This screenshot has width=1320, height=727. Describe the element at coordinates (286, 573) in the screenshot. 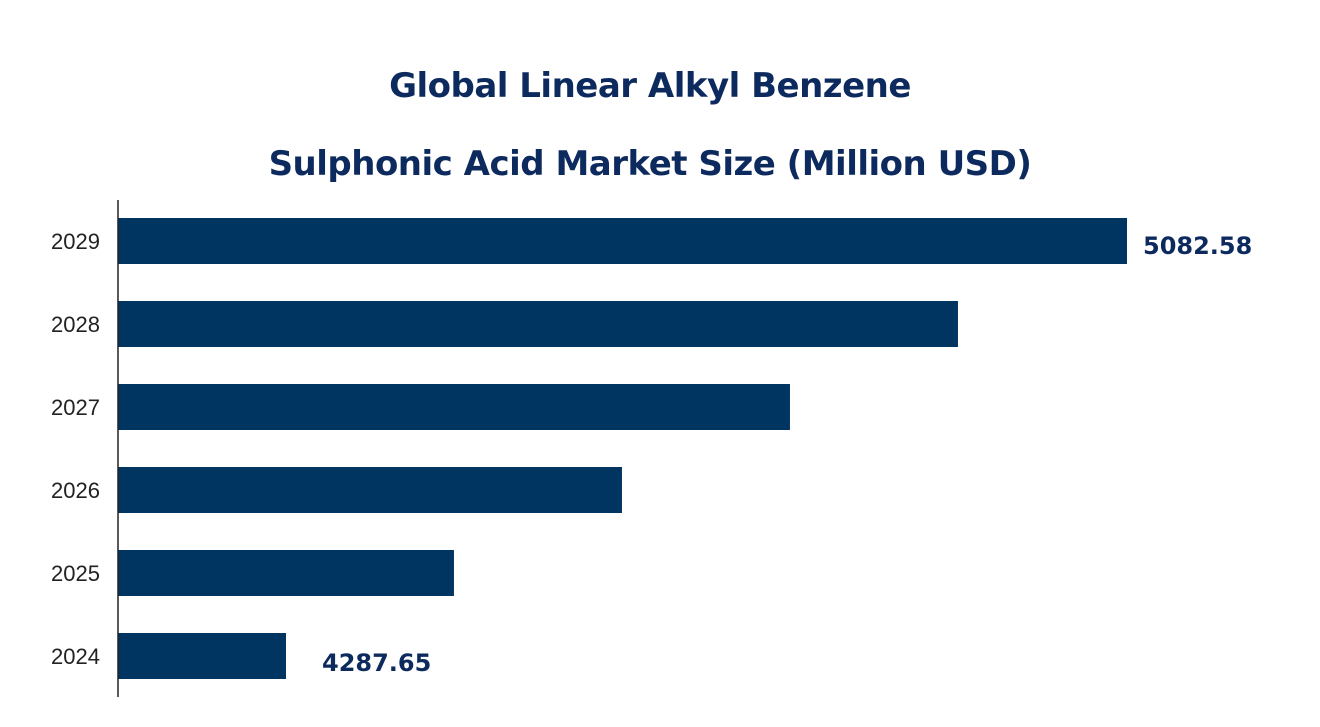

I see `bar-2025` at that location.